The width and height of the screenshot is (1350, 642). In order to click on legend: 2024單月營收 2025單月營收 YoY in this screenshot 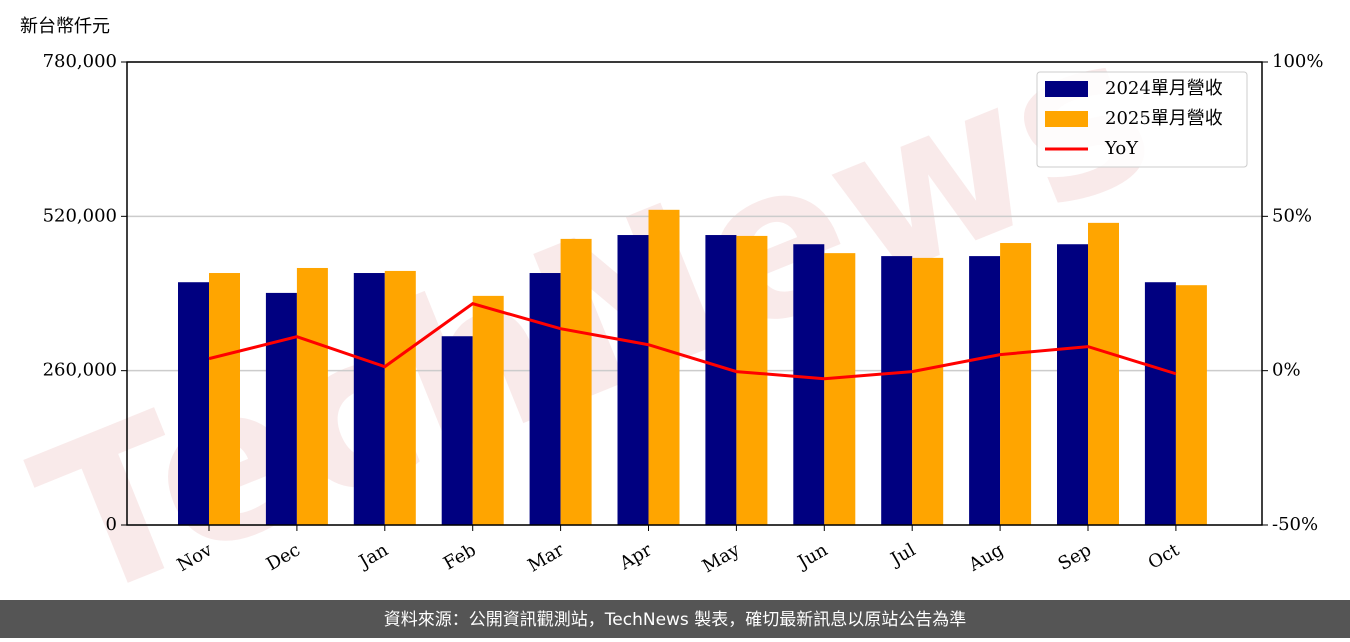, I will do `click(1142, 119)`.